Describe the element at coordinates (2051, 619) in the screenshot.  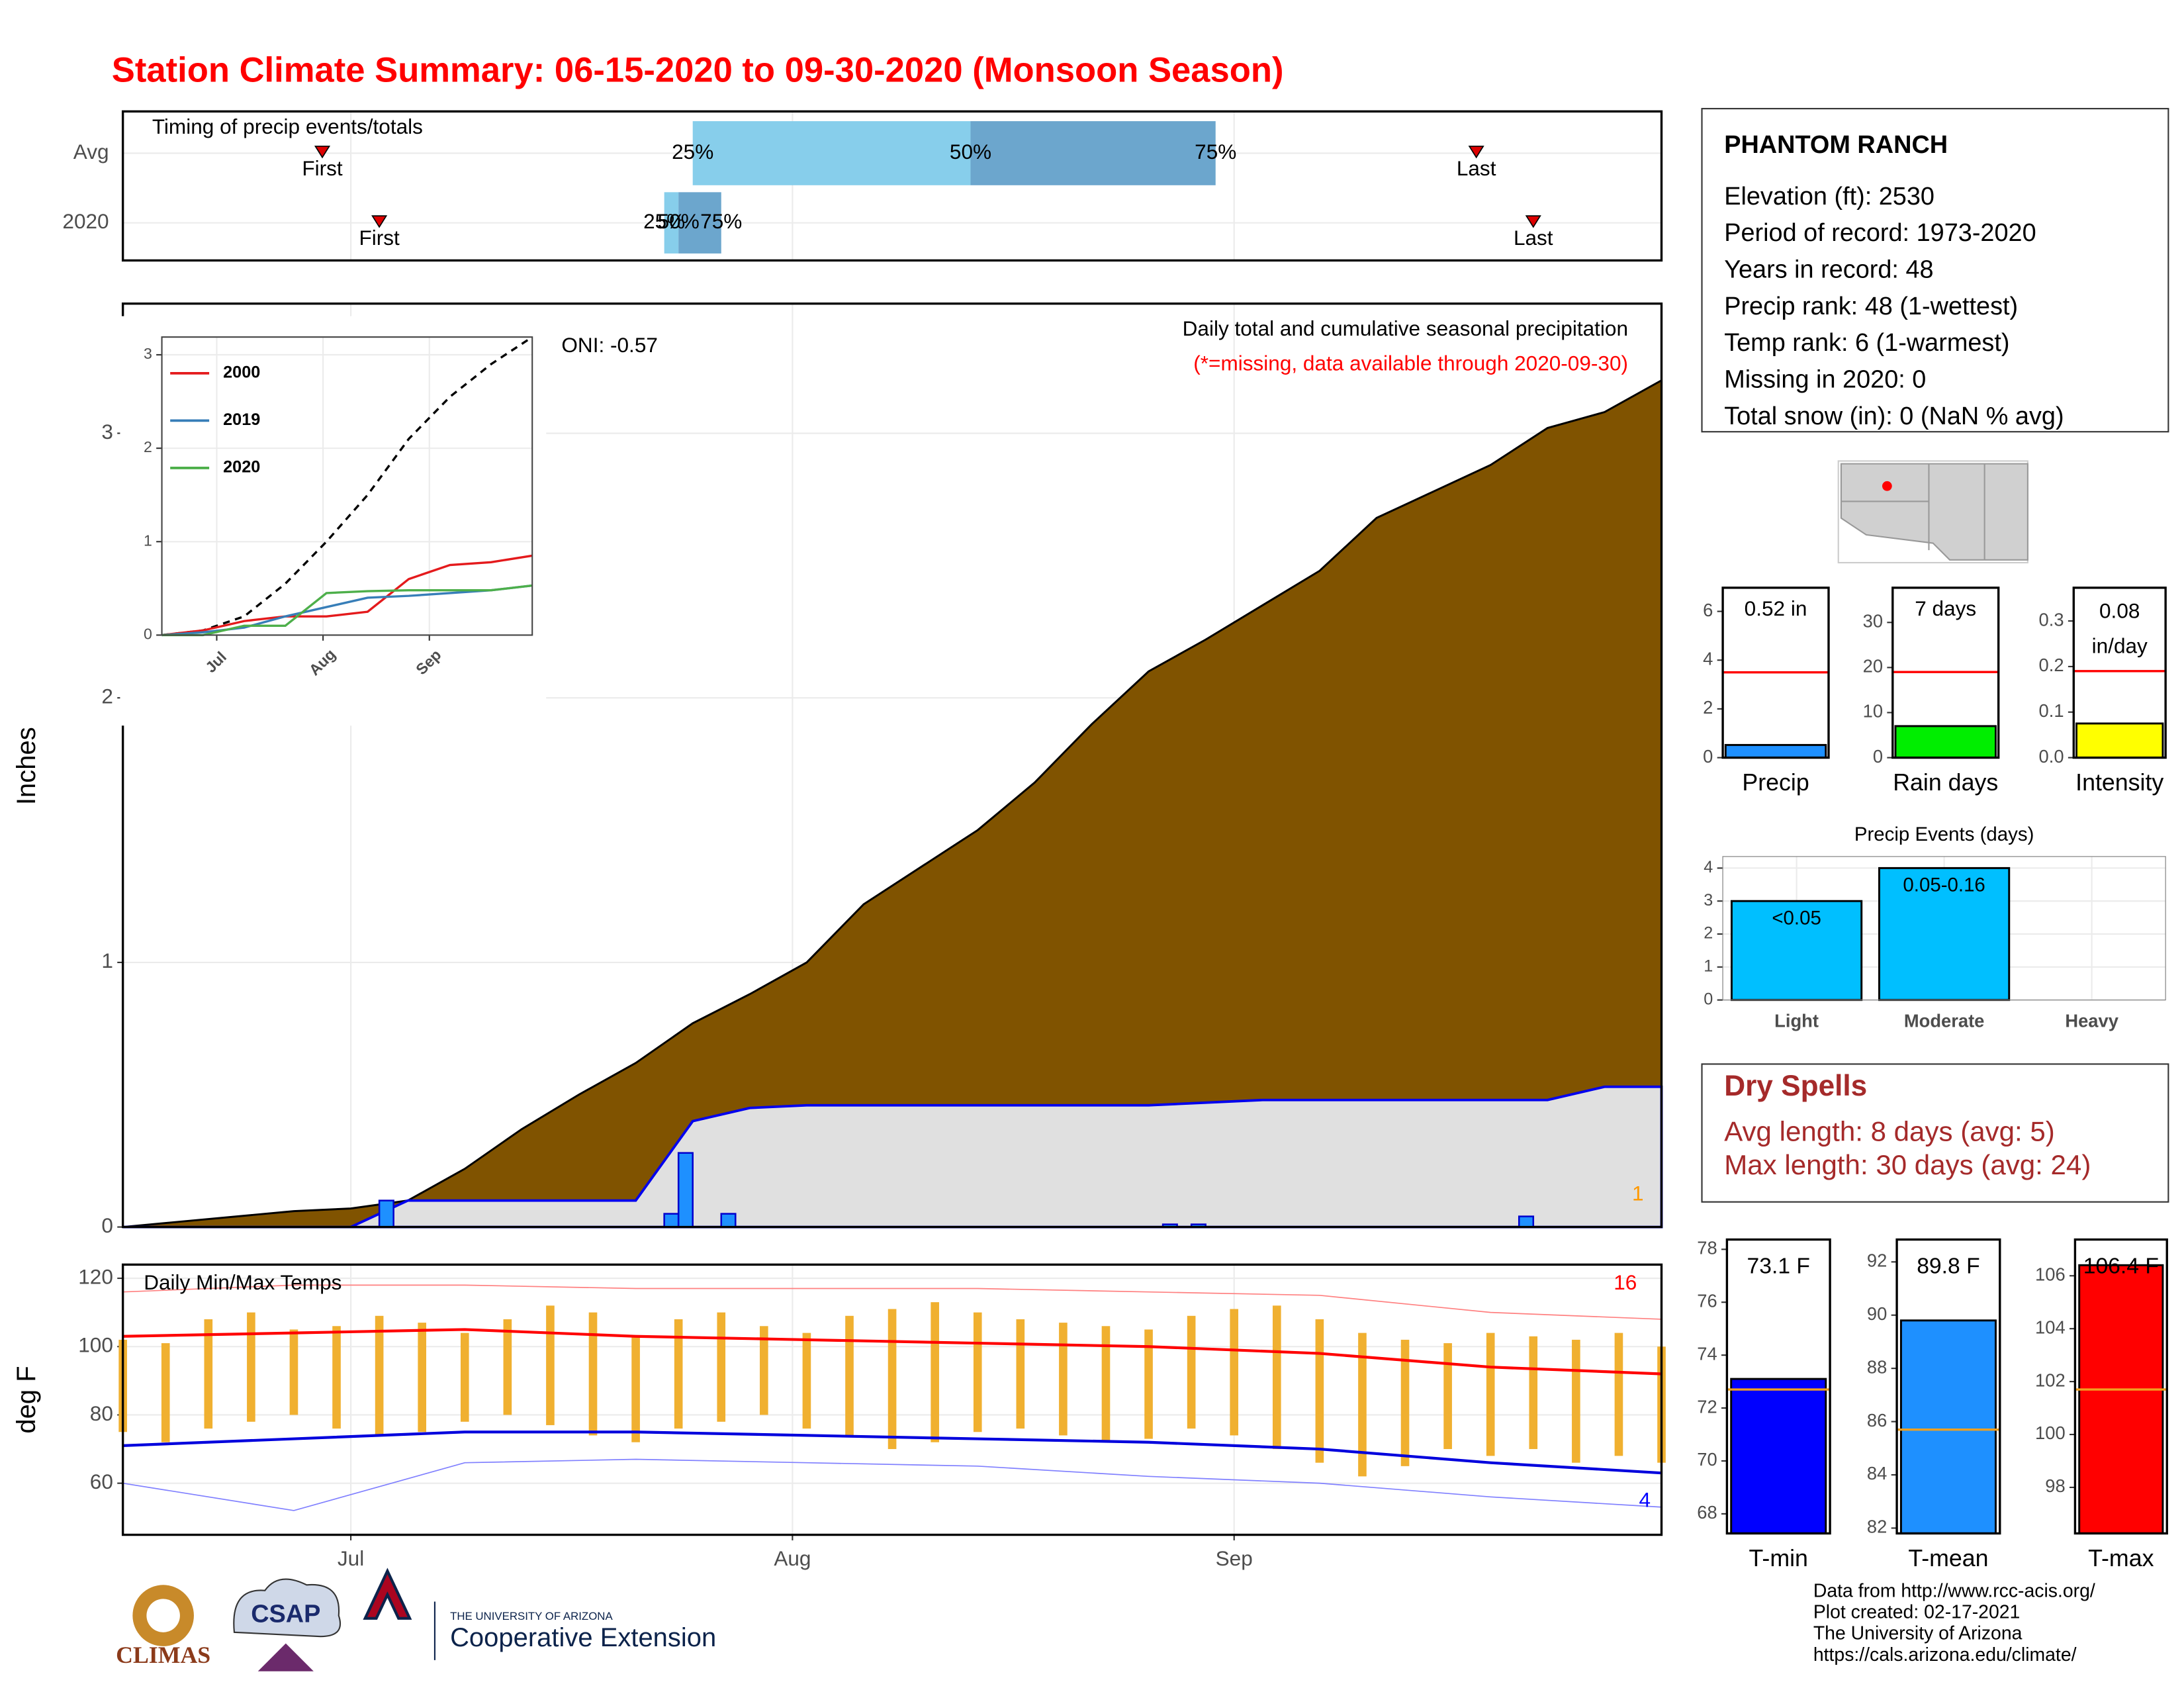
I see `y-tick-label: 0.3` at that location.